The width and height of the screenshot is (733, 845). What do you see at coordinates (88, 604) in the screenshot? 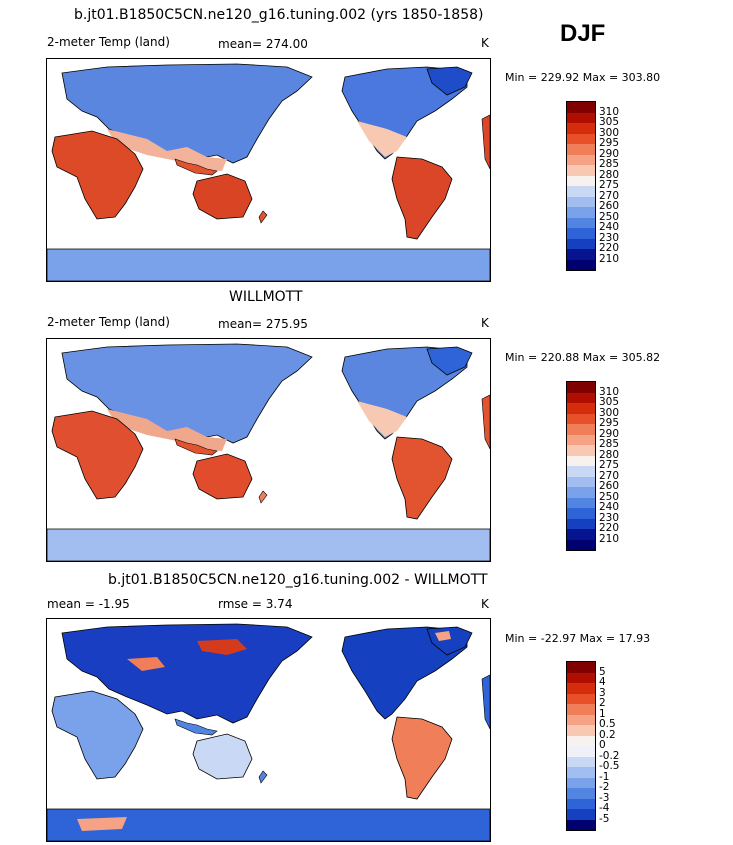
I see `mean-label: mean = -1.95` at bounding box center [88, 604].